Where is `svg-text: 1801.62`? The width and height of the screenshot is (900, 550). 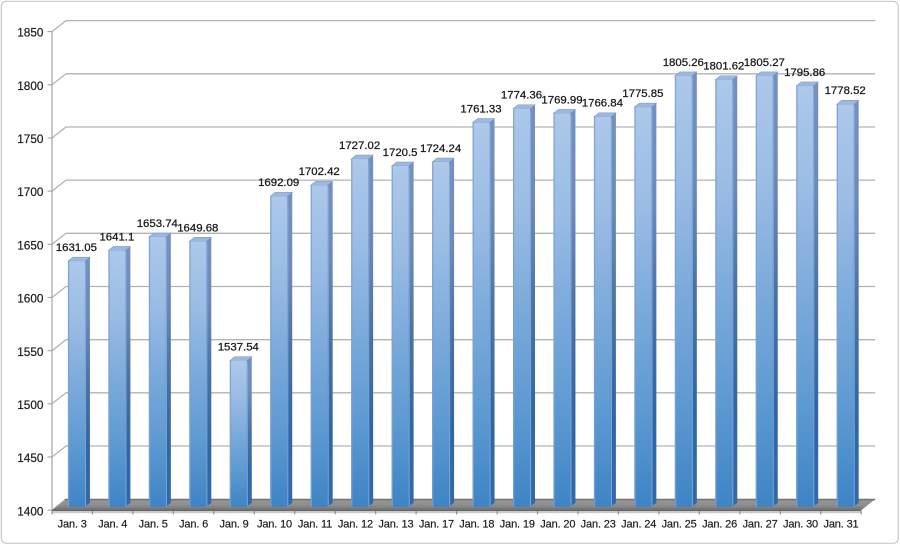
svg-text: 1801.62 is located at coordinates (723, 67).